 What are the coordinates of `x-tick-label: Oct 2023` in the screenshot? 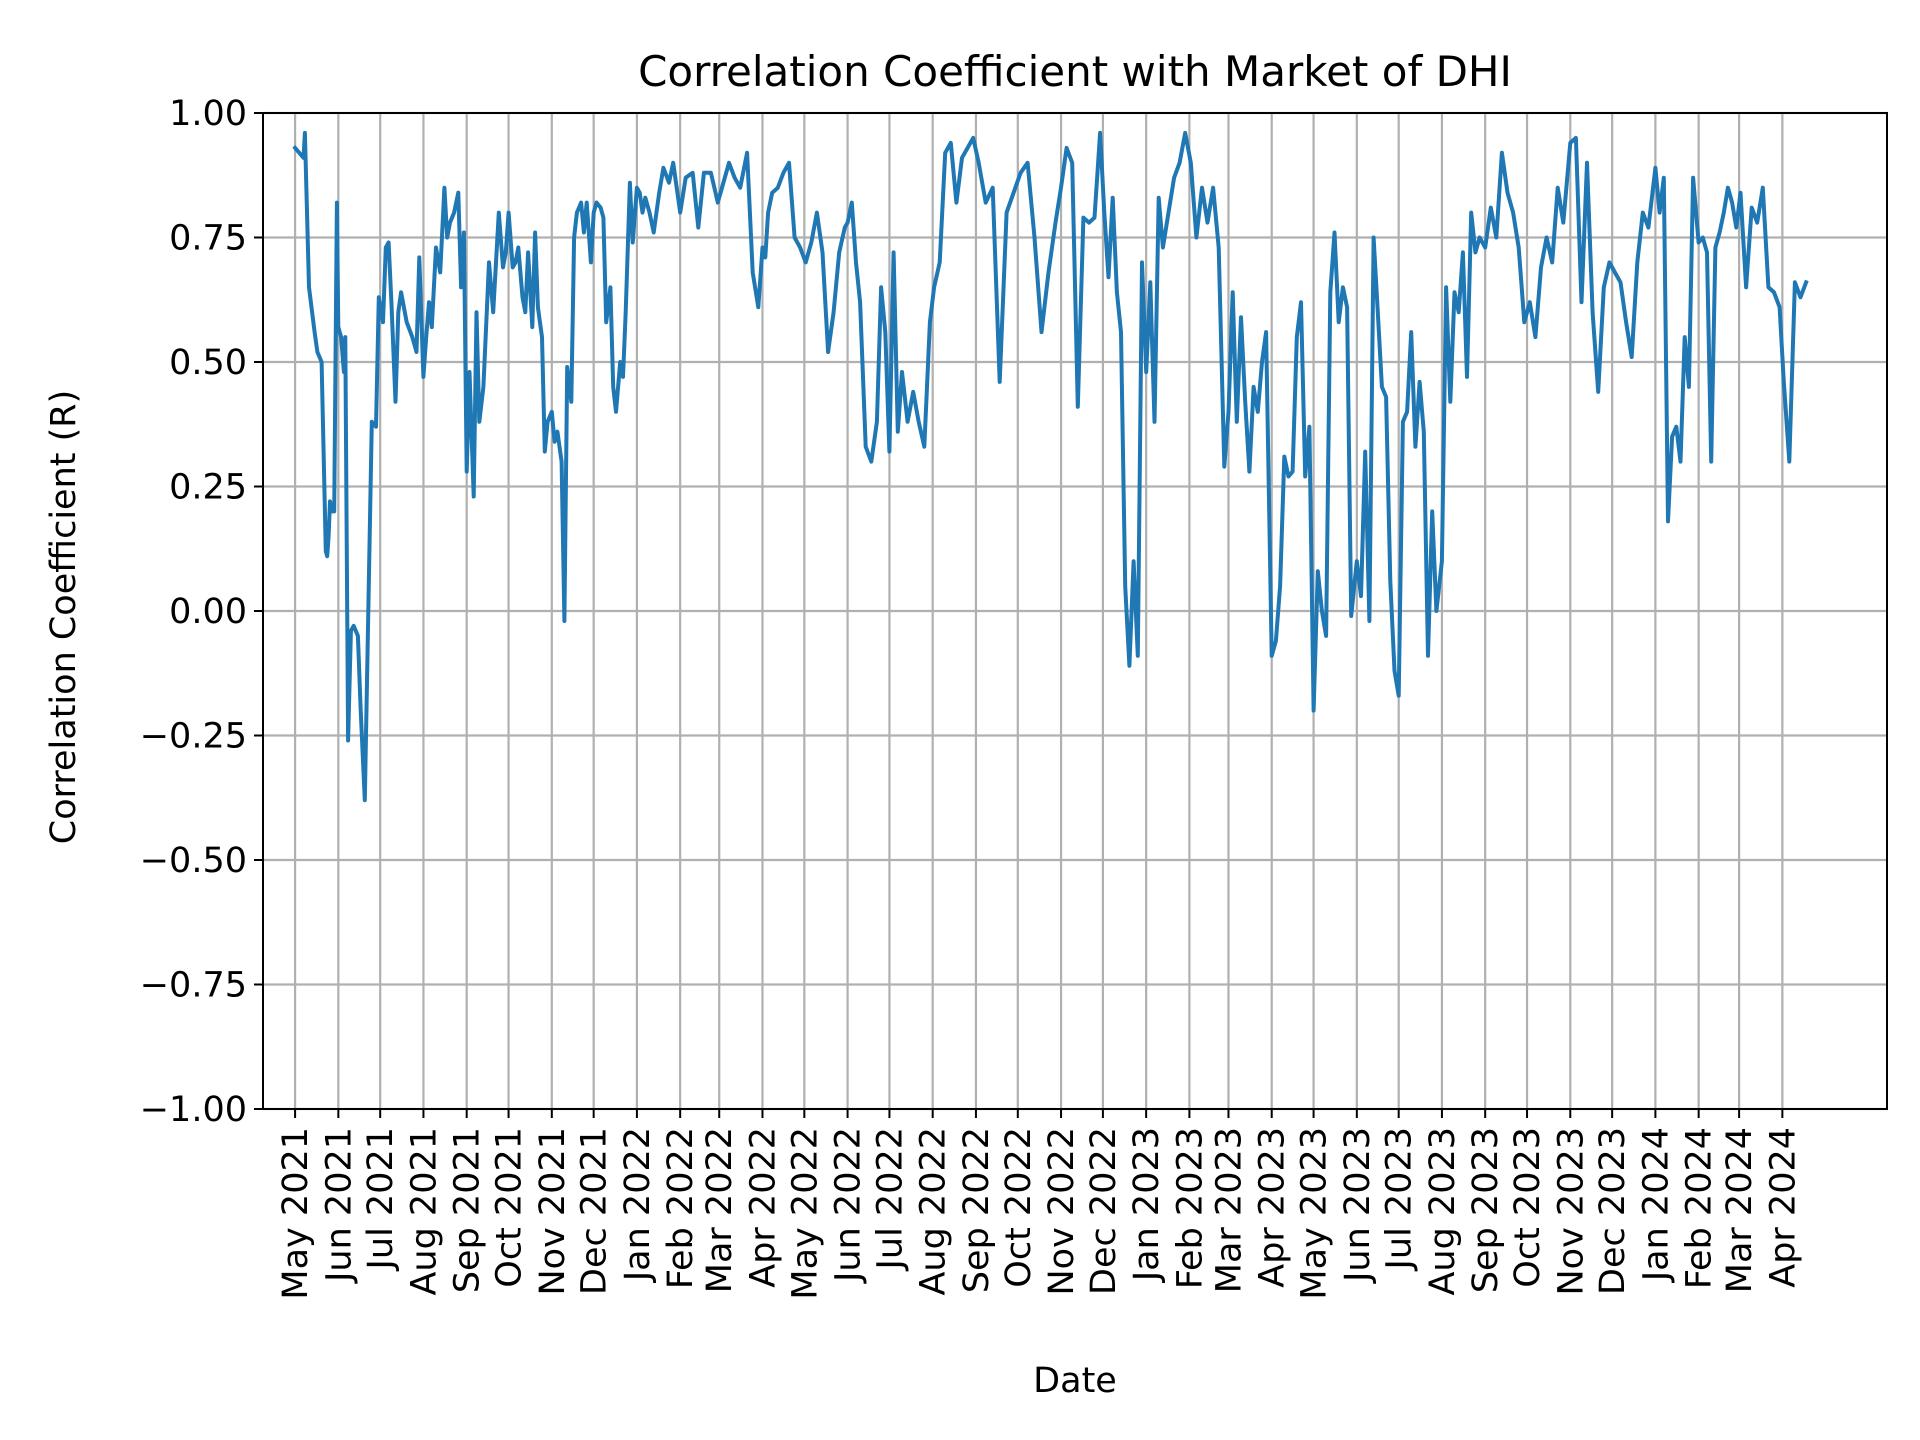 It's located at (1528, 1207).